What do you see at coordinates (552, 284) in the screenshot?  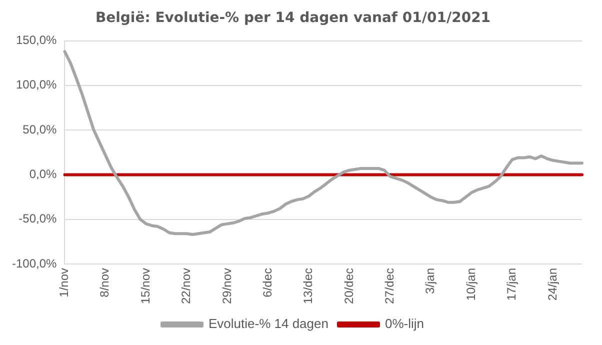 I see `x-tick-label: 24/jan` at bounding box center [552, 284].